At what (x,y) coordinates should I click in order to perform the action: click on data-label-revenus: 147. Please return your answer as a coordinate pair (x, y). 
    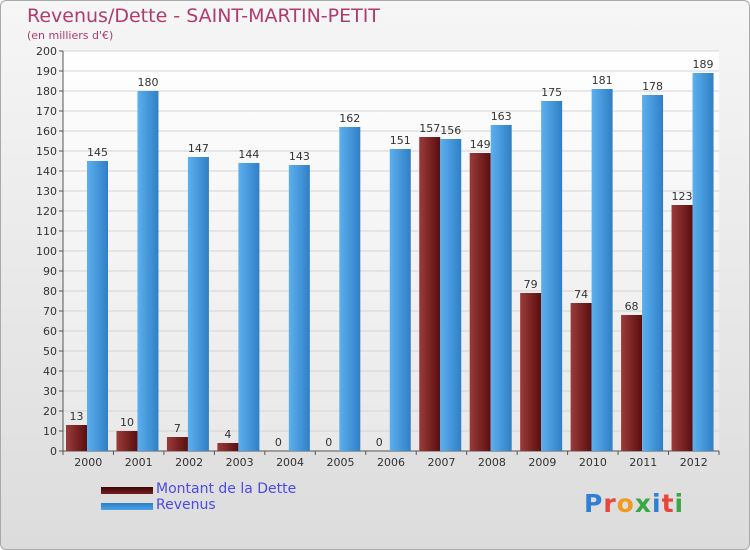
    Looking at the image, I should click on (198, 148).